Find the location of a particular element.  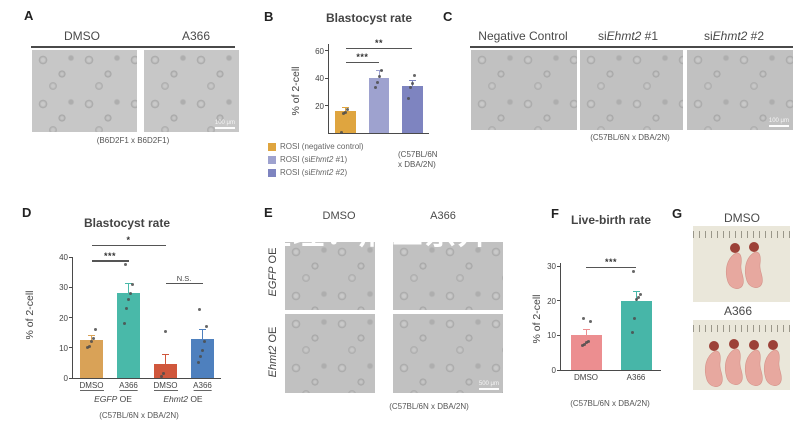

y-tick-label: 20 is located at coordinates (63, 318).